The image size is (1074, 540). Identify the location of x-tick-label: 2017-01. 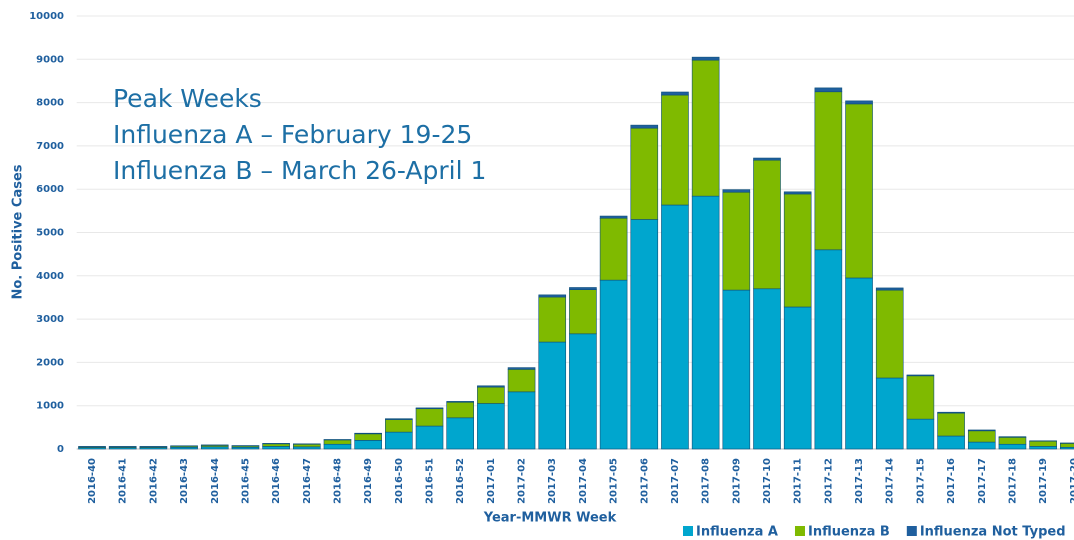
(491, 481).